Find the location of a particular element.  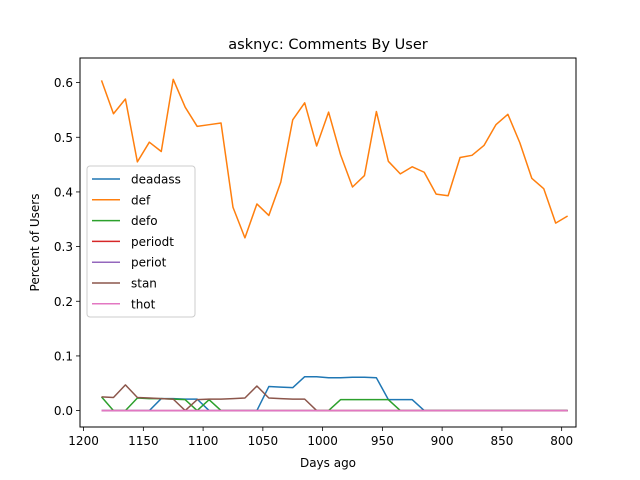

x-axis-label: Days ago is located at coordinates (328, 463).